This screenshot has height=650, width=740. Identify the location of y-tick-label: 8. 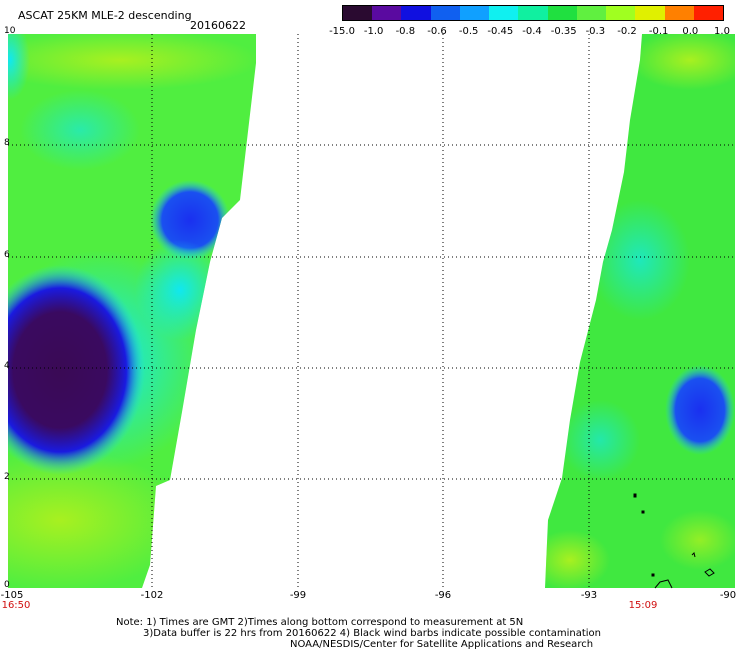
(7, 143).